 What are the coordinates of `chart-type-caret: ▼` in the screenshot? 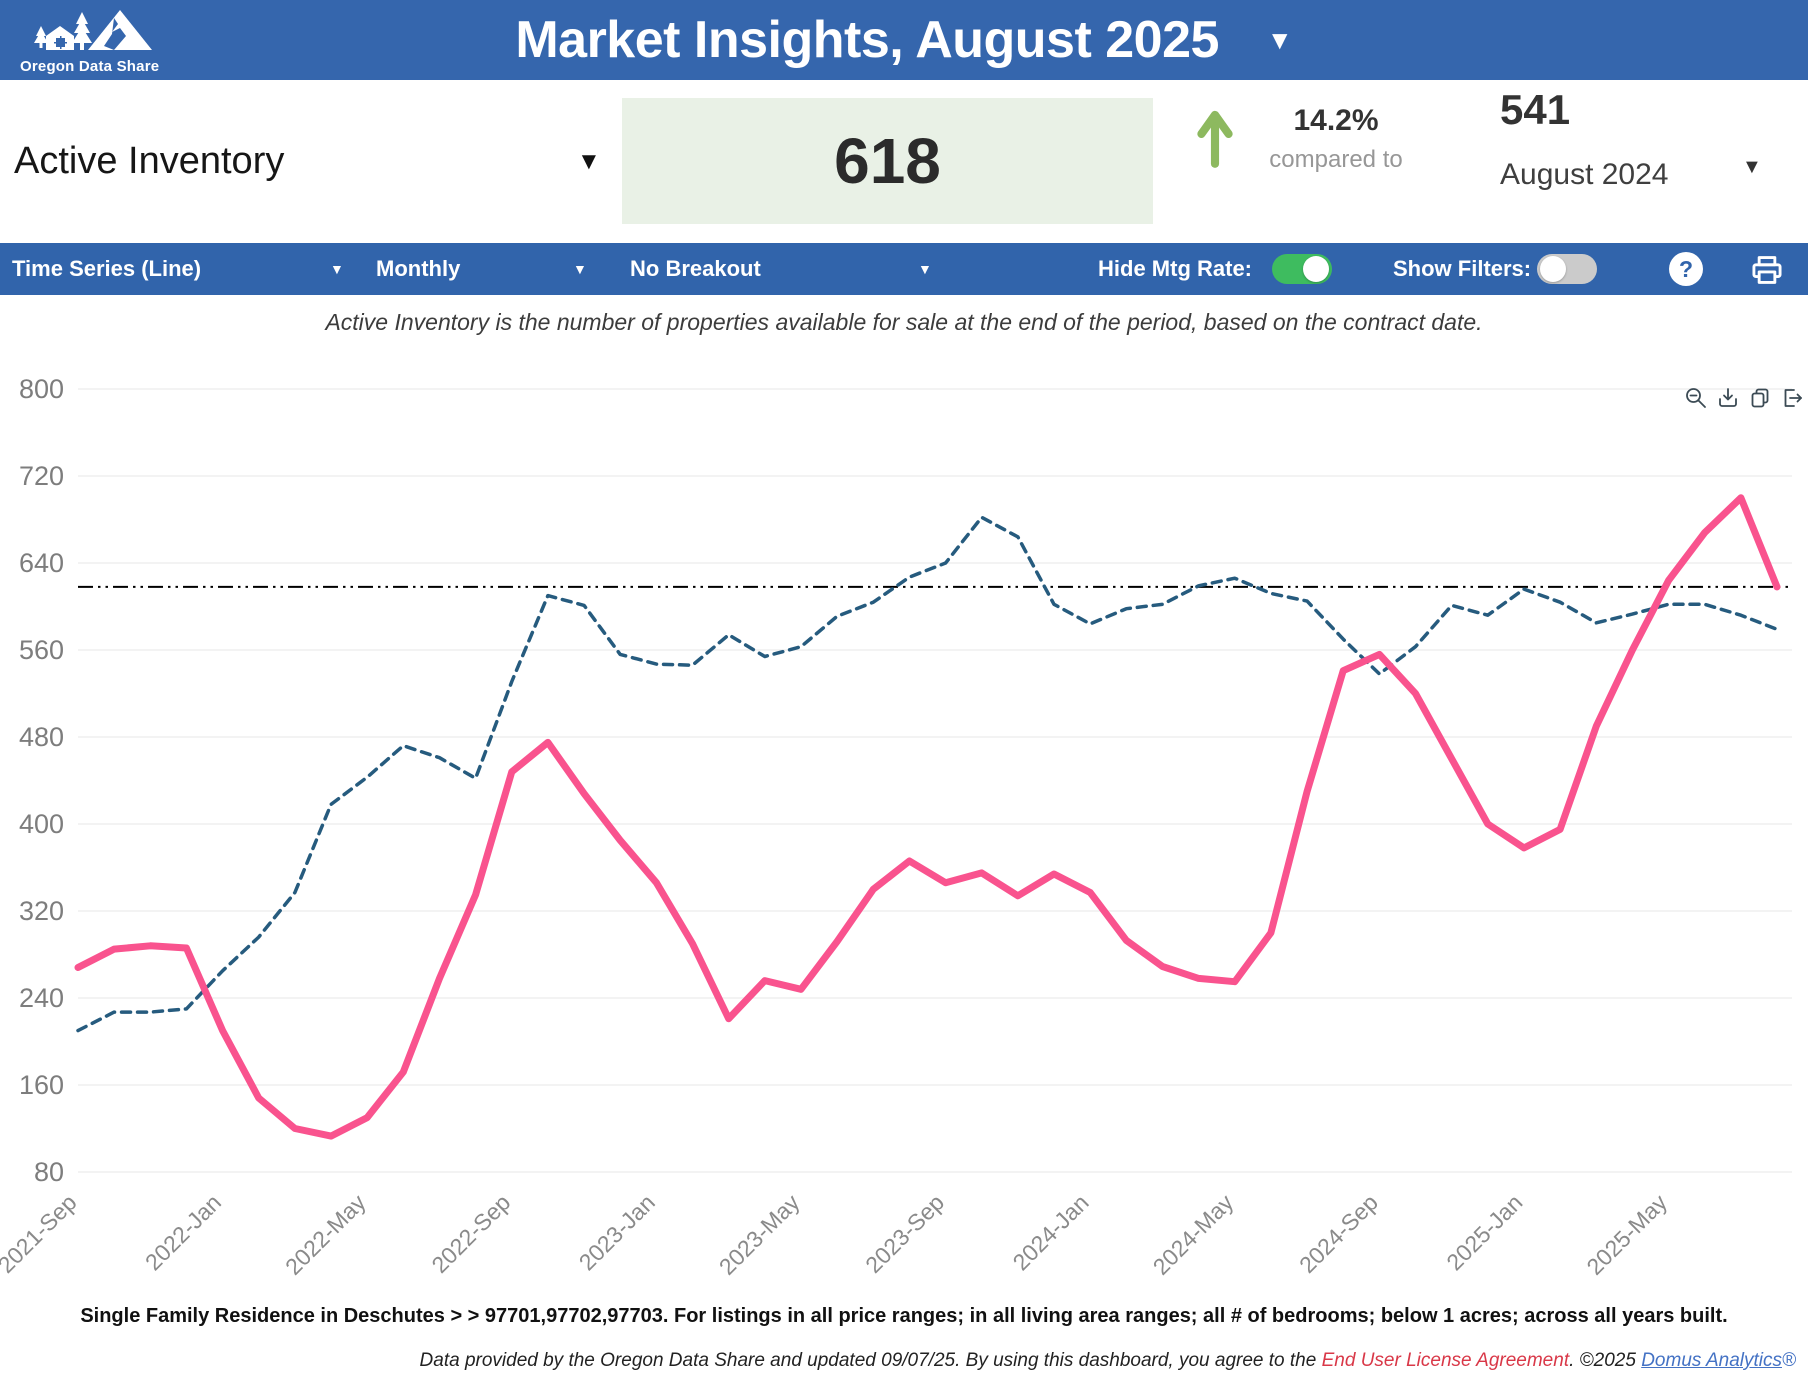 It's located at (337, 269).